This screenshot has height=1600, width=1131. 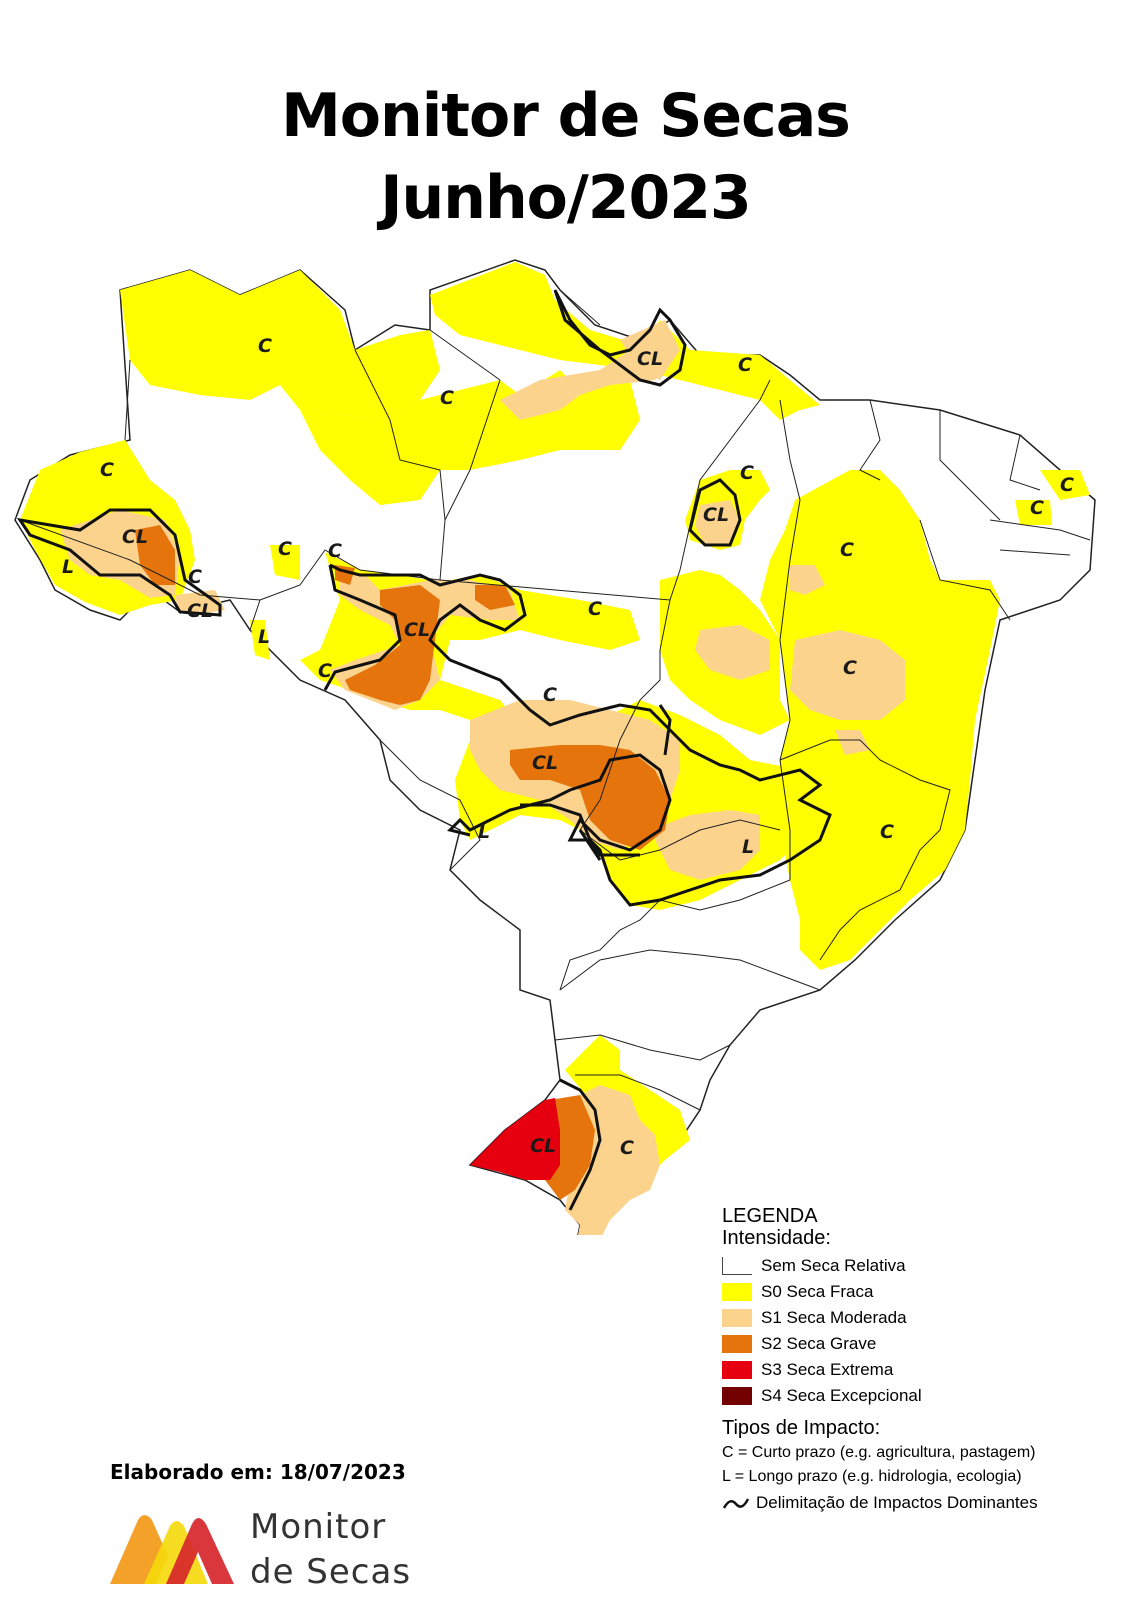 What do you see at coordinates (922, 1370) in the screenshot?
I see `legend-item: S3 Seca Extrema` at bounding box center [922, 1370].